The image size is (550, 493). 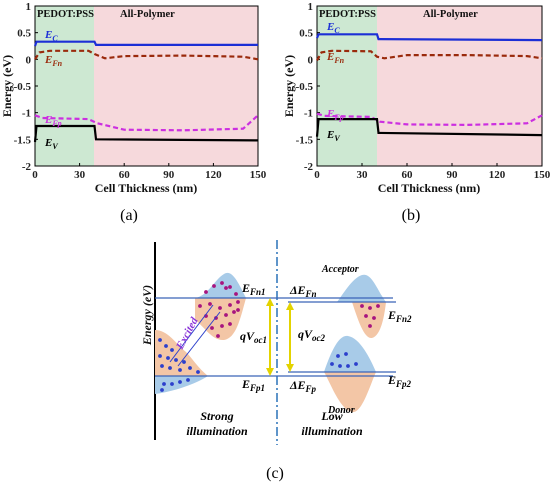 What do you see at coordinates (51, 144) in the screenshot?
I see `panel-a-ev-label: EV` at bounding box center [51, 144].